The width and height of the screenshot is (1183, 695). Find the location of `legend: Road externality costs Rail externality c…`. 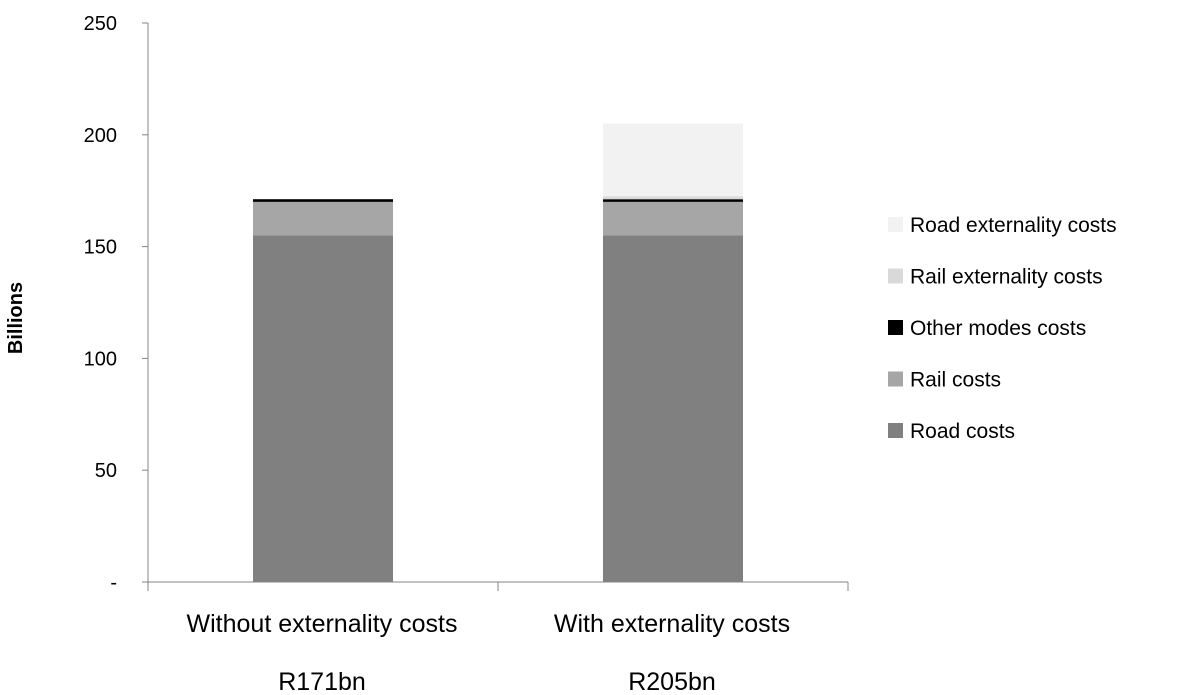

legend: Road externality costs Rail externality c… is located at coordinates (1002, 328).